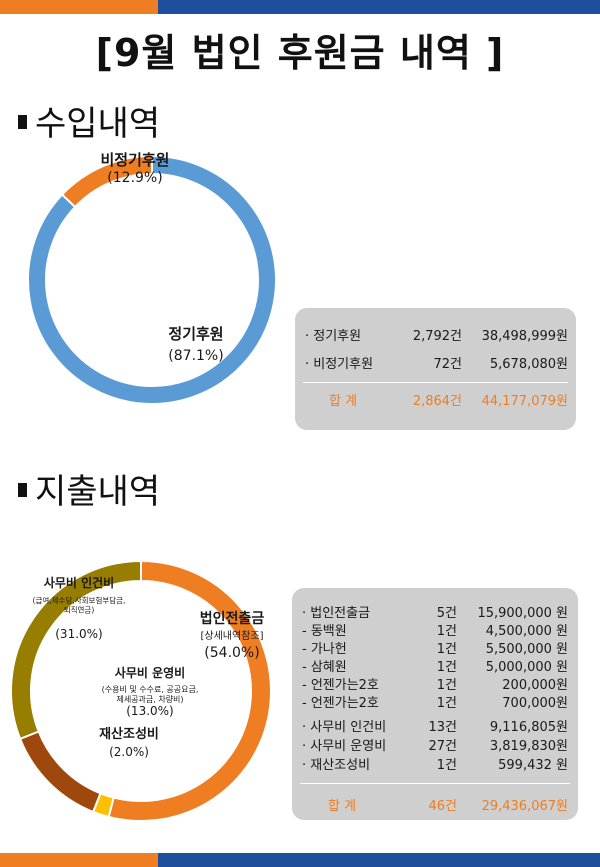 The height and width of the screenshot is (867, 600). What do you see at coordinates (232, 618) in the screenshot?
I see `expense-label-transfer: 법인전출금` at bounding box center [232, 618].